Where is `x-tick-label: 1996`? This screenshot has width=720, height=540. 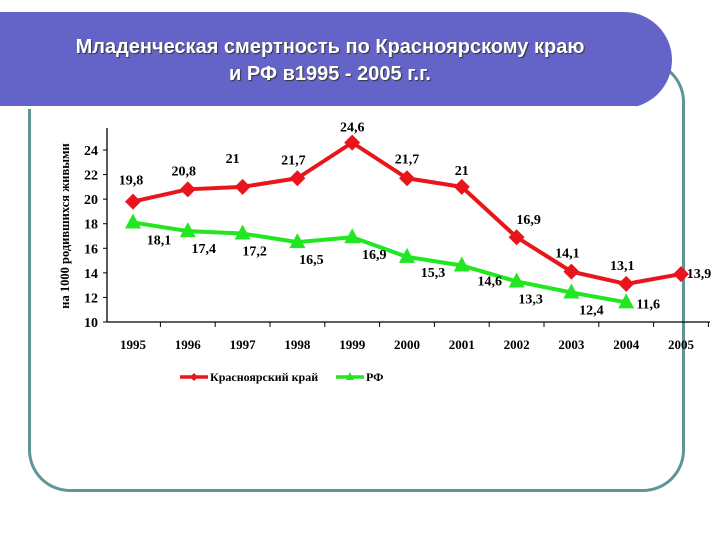 x-tick-label: 1996 is located at coordinates (188, 344).